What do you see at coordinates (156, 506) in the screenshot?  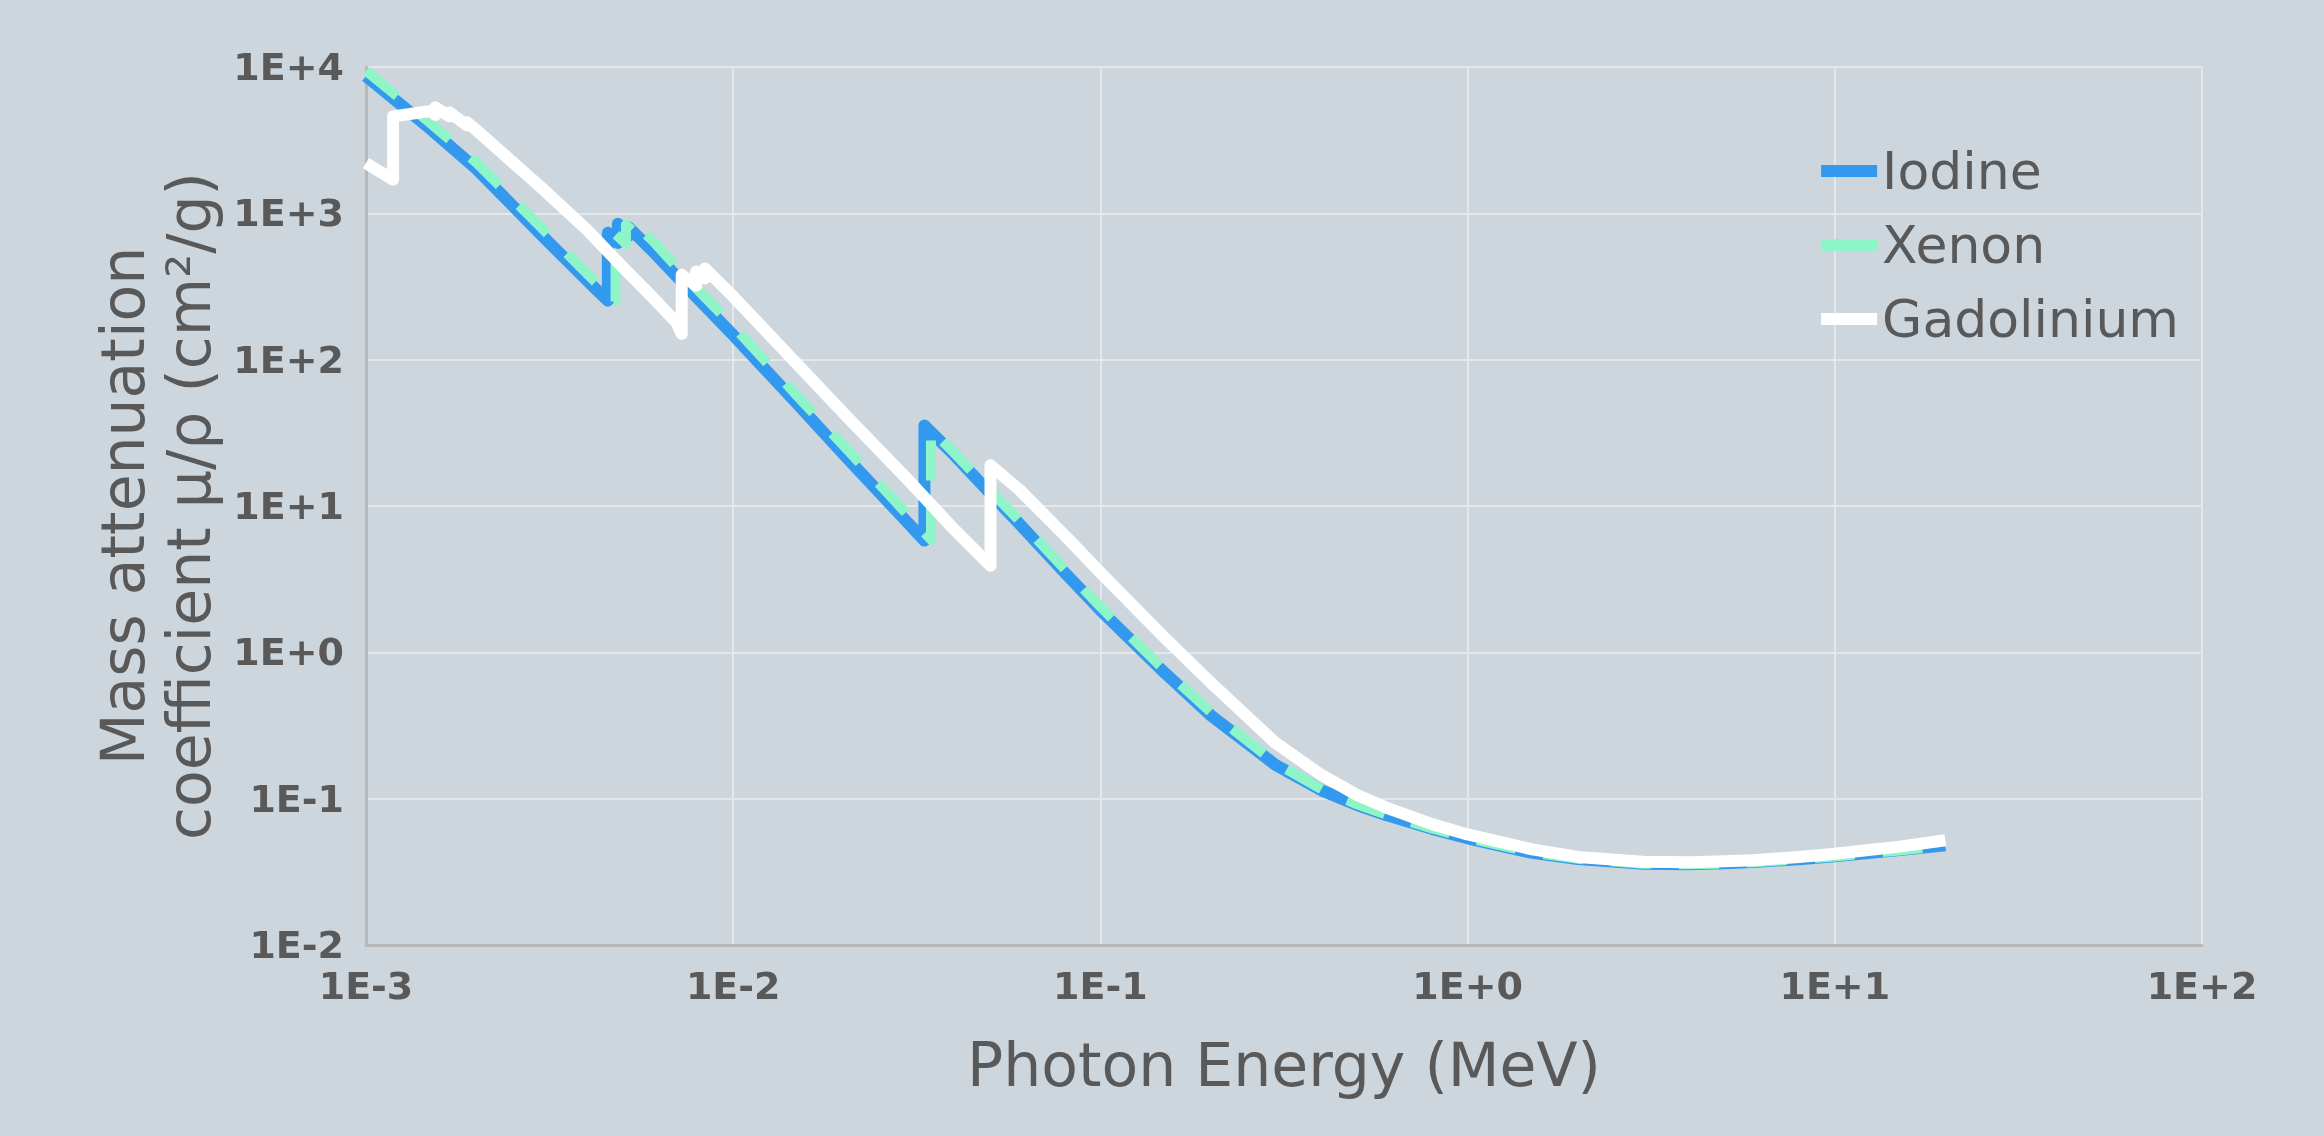 I see `y-axis-title: Mass attenuation coefficient μ/ρ (cm²/g)` at bounding box center [156, 506].